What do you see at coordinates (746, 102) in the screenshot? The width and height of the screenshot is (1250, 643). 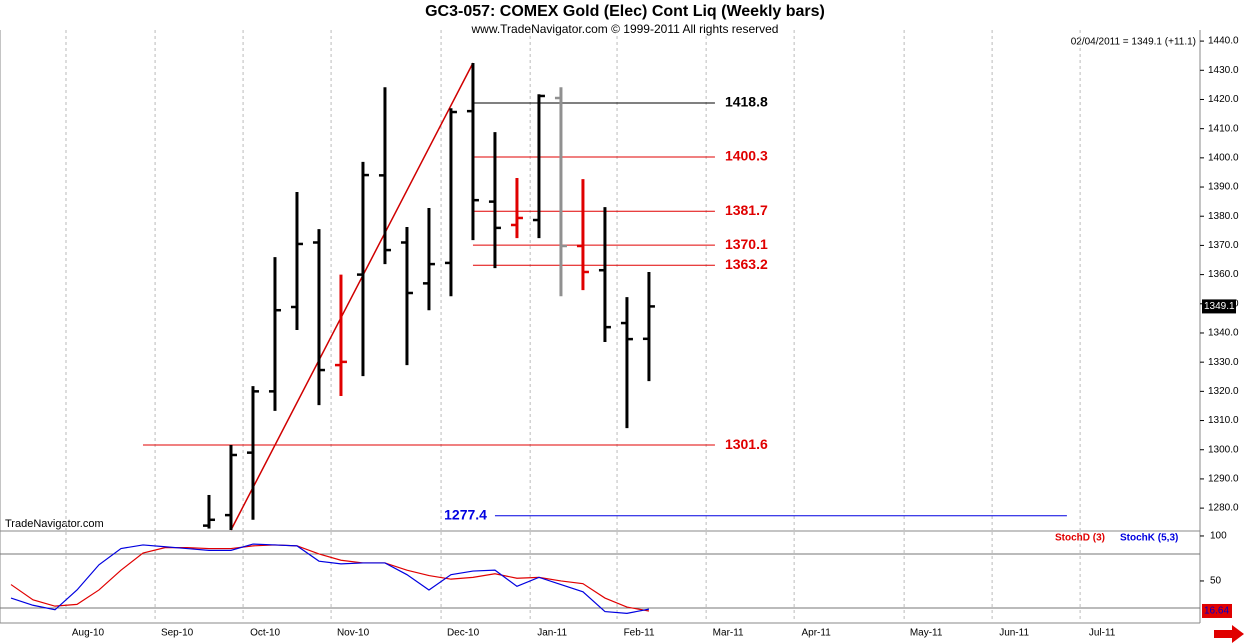 I see `level-label: 1418.8` at bounding box center [746, 102].